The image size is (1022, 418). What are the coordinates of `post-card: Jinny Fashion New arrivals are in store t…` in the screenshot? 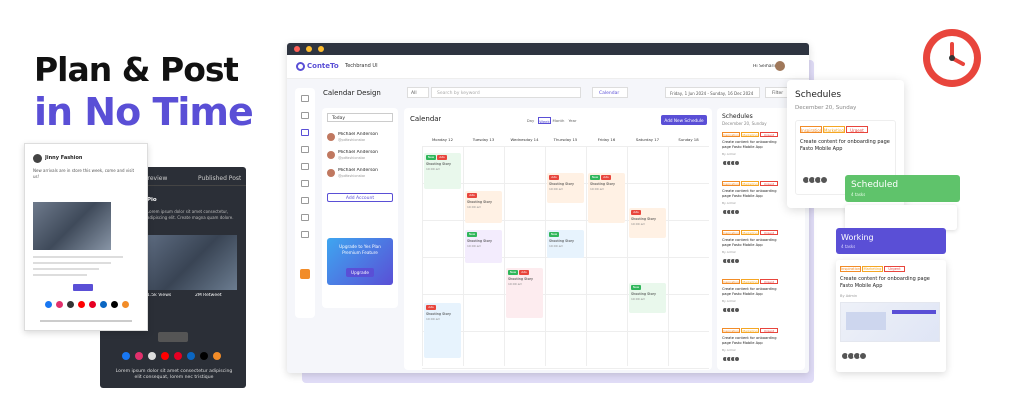 It's located at (86, 237).